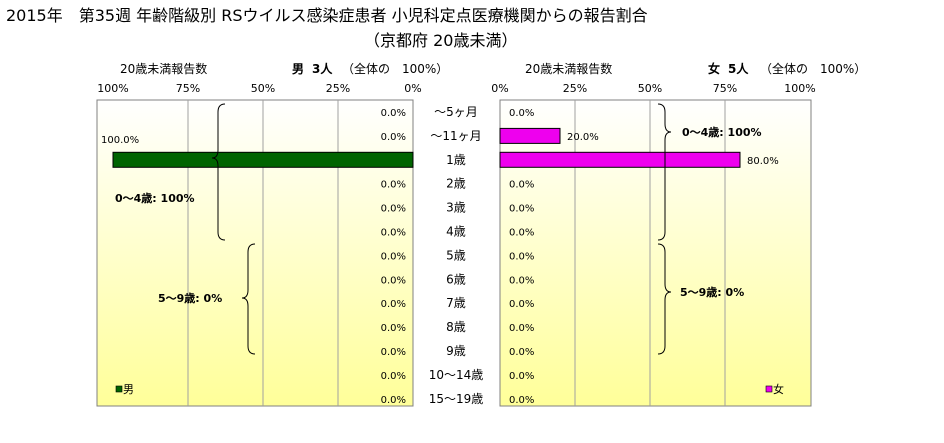 This screenshot has width=944, height=443. I want to click on age-category-label: 8歳, so click(456, 327).